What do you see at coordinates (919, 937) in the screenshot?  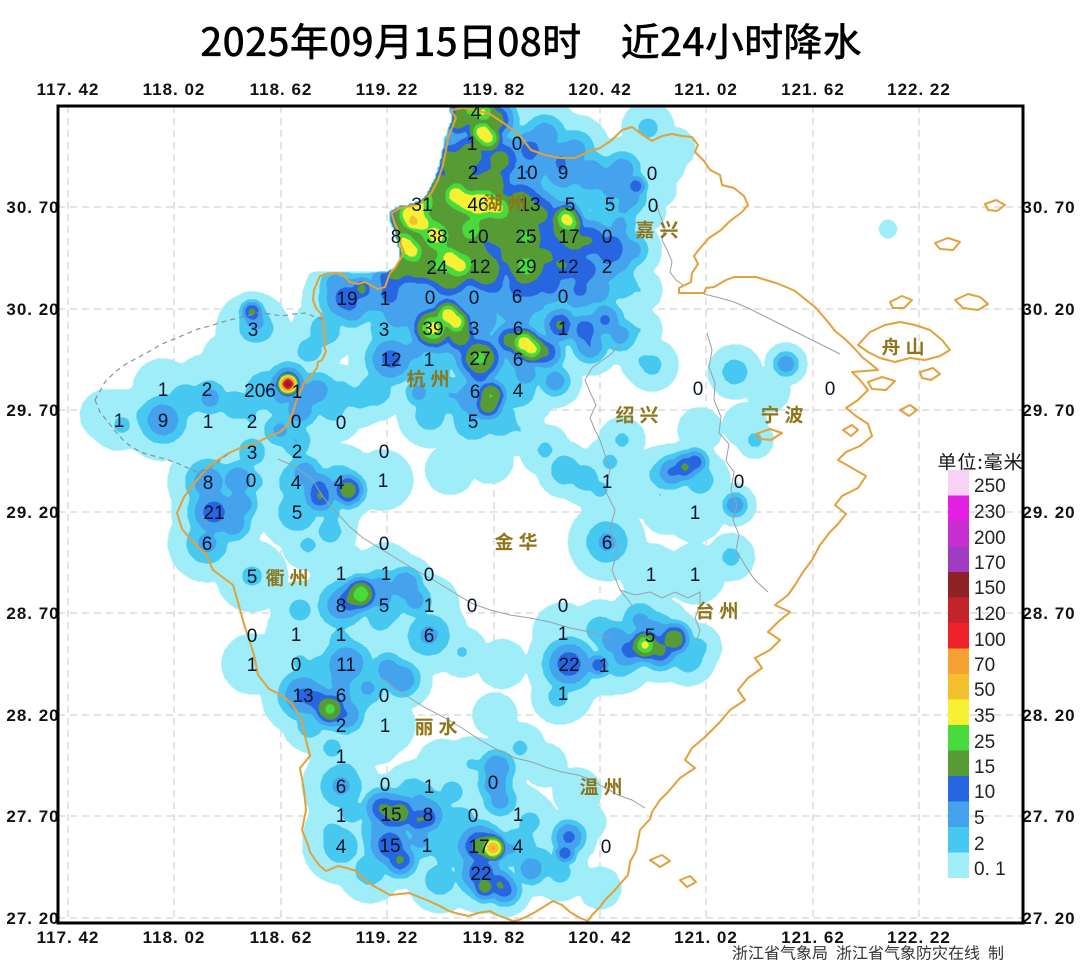 I see `svg-text: 122. 22` at bounding box center [919, 937].